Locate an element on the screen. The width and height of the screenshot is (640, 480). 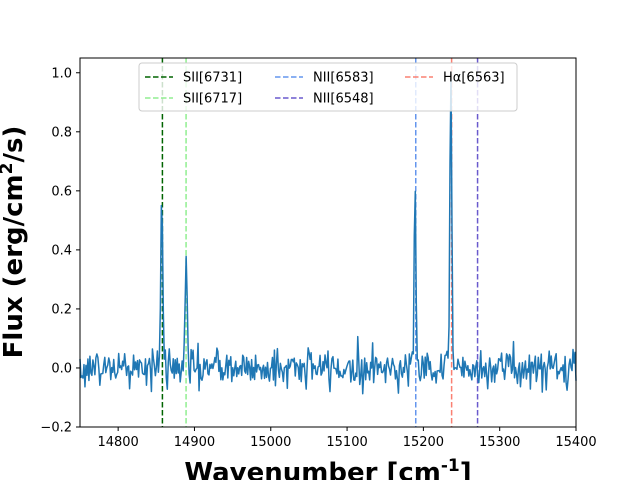
y-tick-label: 1.0 is located at coordinates (61, 73).